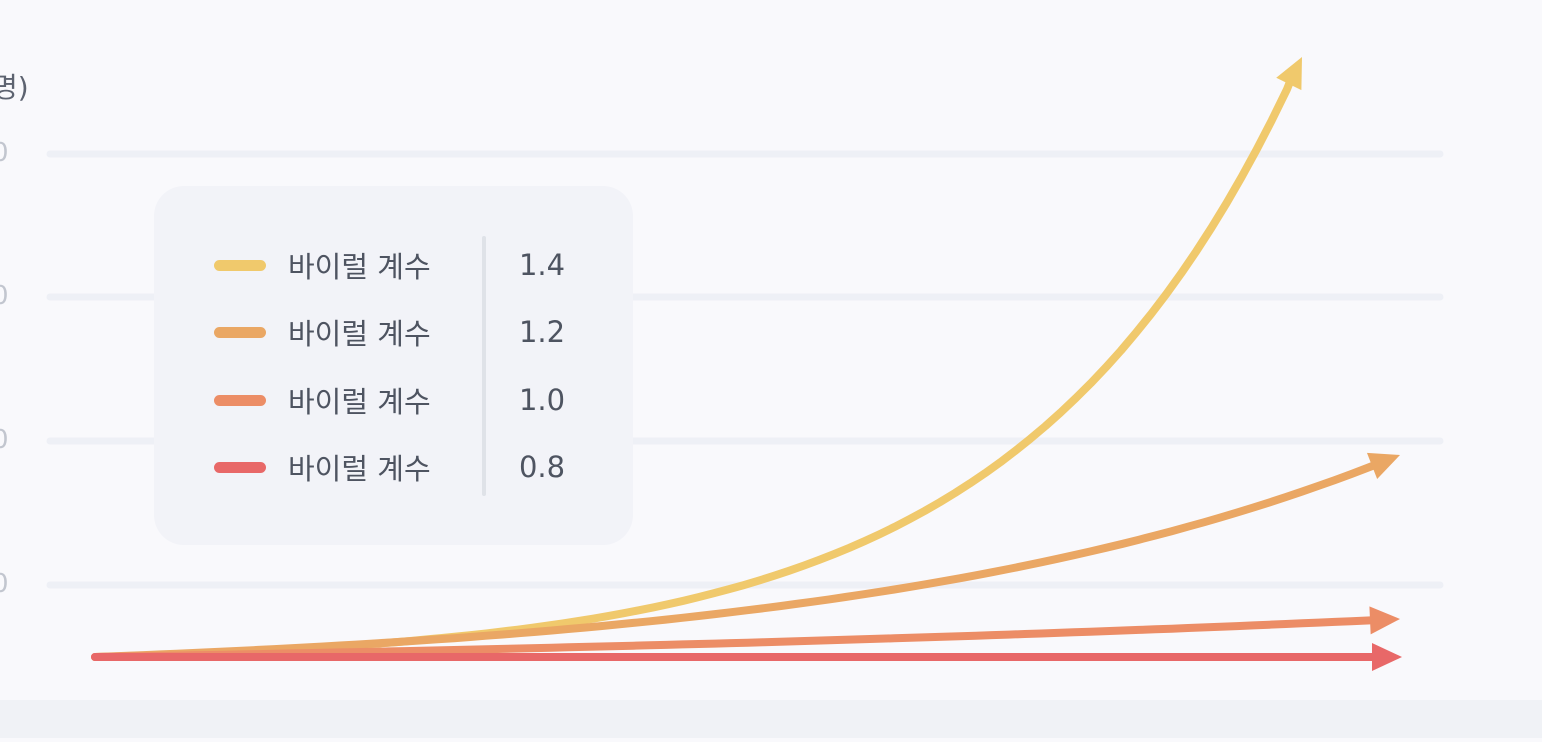  What do you see at coordinates (14, 87) in the screenshot?
I see `y-axis-label: 명)` at bounding box center [14, 87].